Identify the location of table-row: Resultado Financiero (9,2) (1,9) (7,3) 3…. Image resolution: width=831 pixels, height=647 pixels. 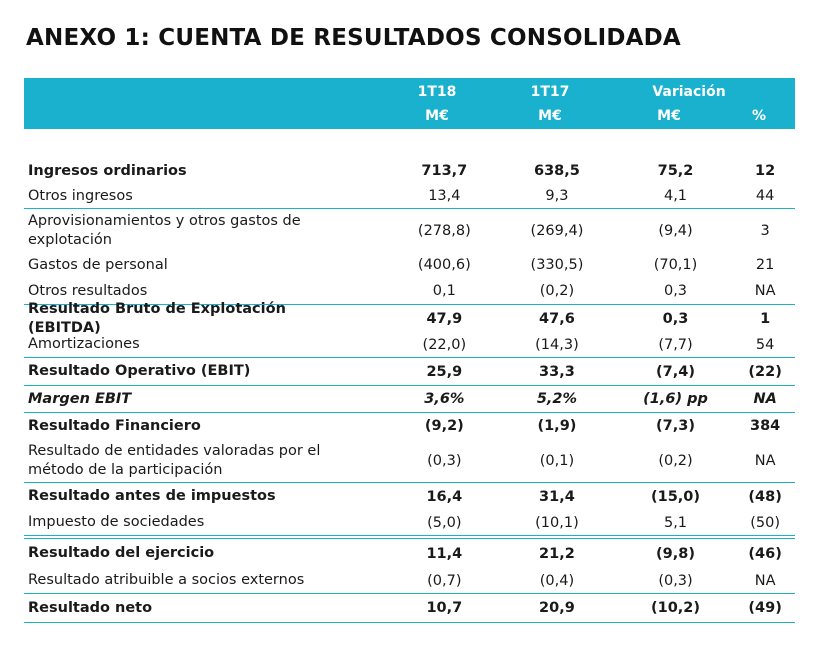
(409, 426).